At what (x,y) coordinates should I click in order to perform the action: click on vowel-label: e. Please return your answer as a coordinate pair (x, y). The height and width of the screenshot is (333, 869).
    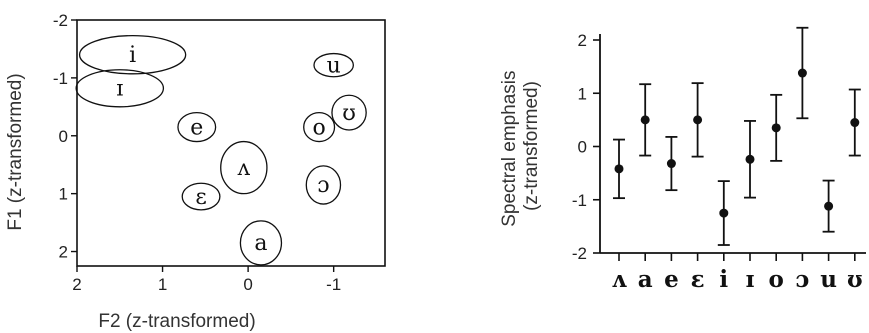
    Looking at the image, I should click on (196, 127).